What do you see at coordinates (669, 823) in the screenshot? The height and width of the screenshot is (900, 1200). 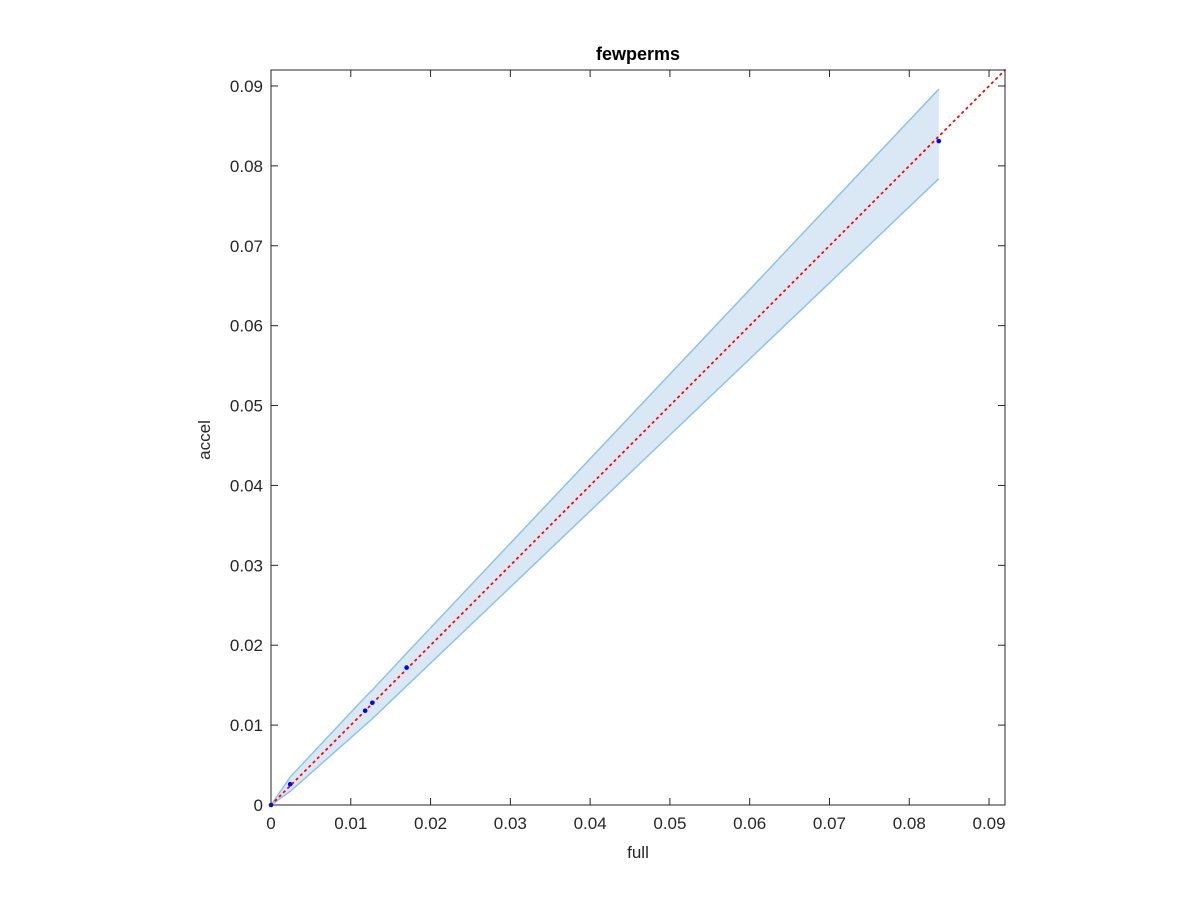 I see `x-tick-label: 0.05` at bounding box center [669, 823].